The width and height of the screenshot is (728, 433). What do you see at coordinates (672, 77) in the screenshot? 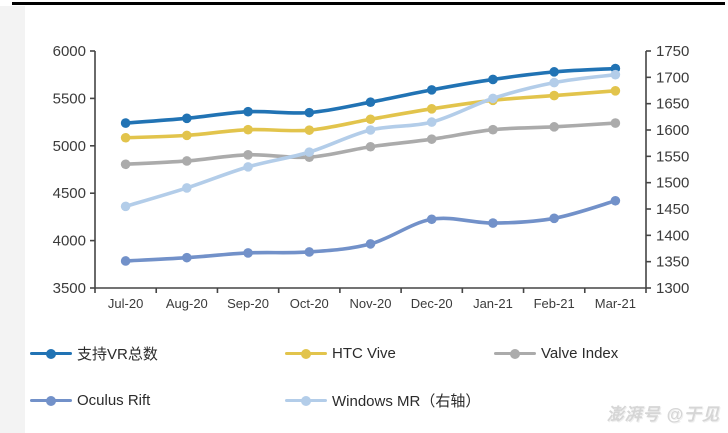
I see `right-axis-tick-label: 1700` at bounding box center [672, 77].